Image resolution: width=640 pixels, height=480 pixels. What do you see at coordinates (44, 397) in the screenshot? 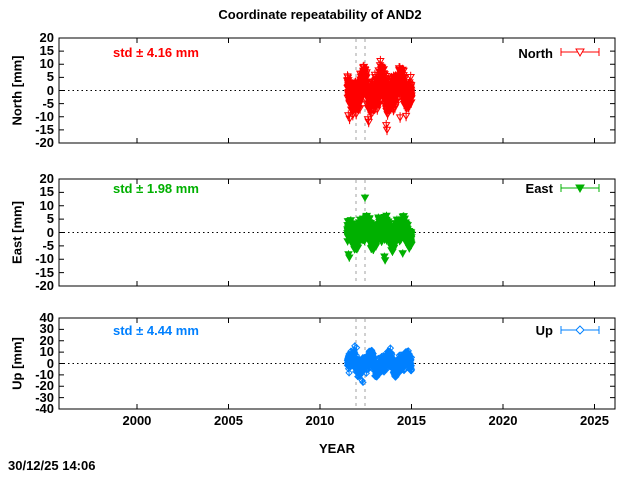
I see `y-tick-label: -30` at bounding box center [44, 397].